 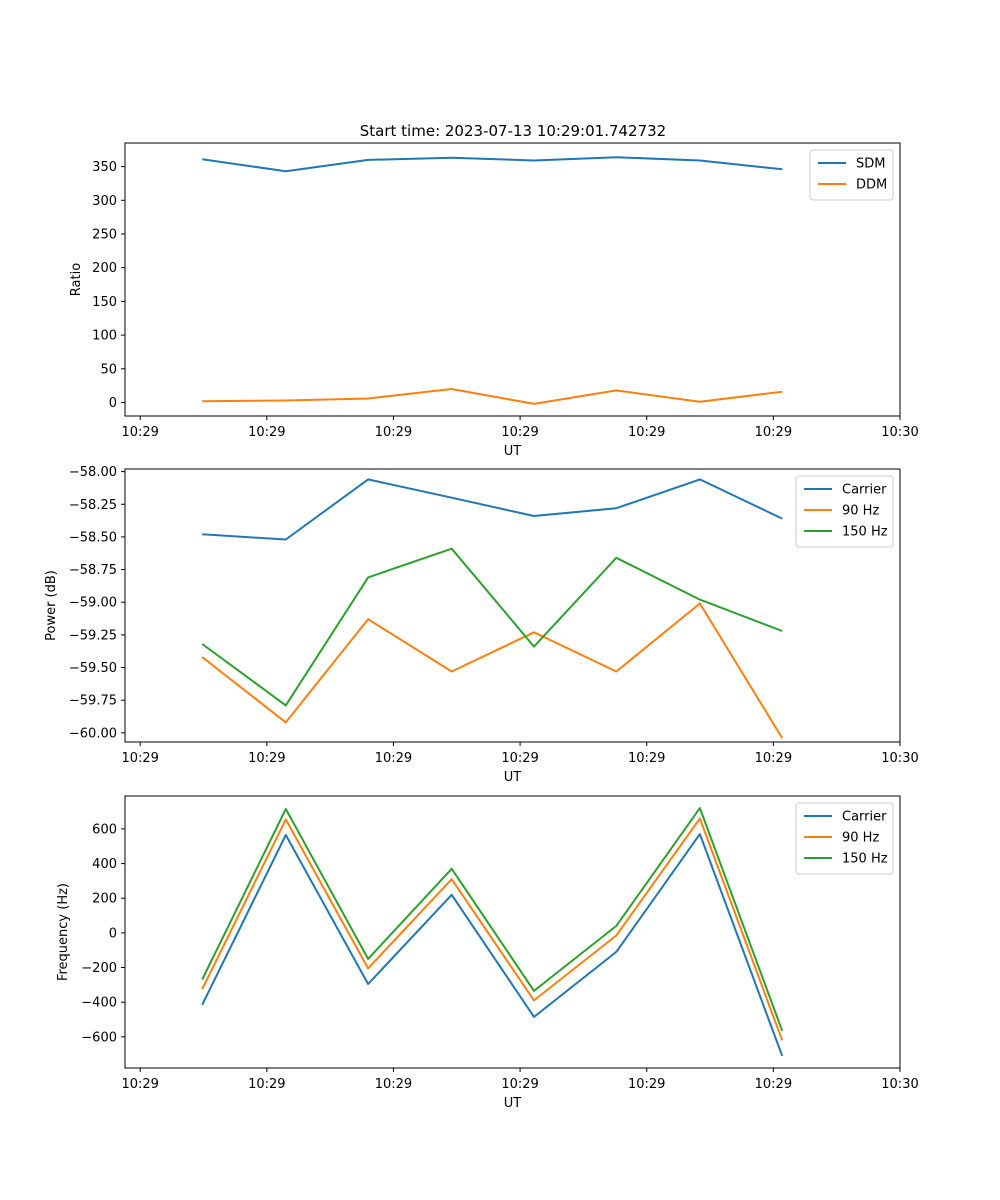 What do you see at coordinates (871, 185) in the screenshot?
I see `legend-label: DDM` at bounding box center [871, 185].